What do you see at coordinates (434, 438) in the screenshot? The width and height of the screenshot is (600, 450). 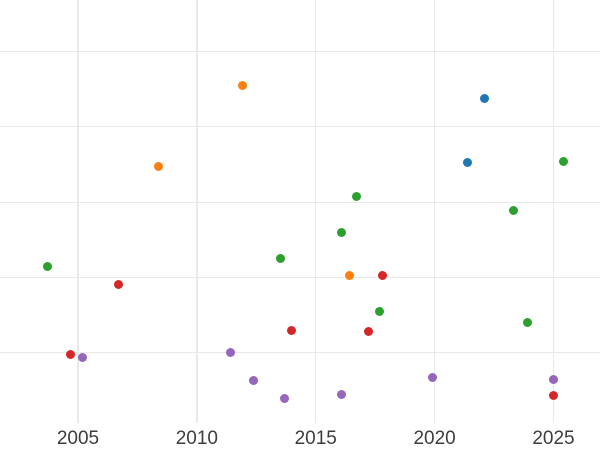 I see `x-tick-label: 2020` at bounding box center [434, 438].